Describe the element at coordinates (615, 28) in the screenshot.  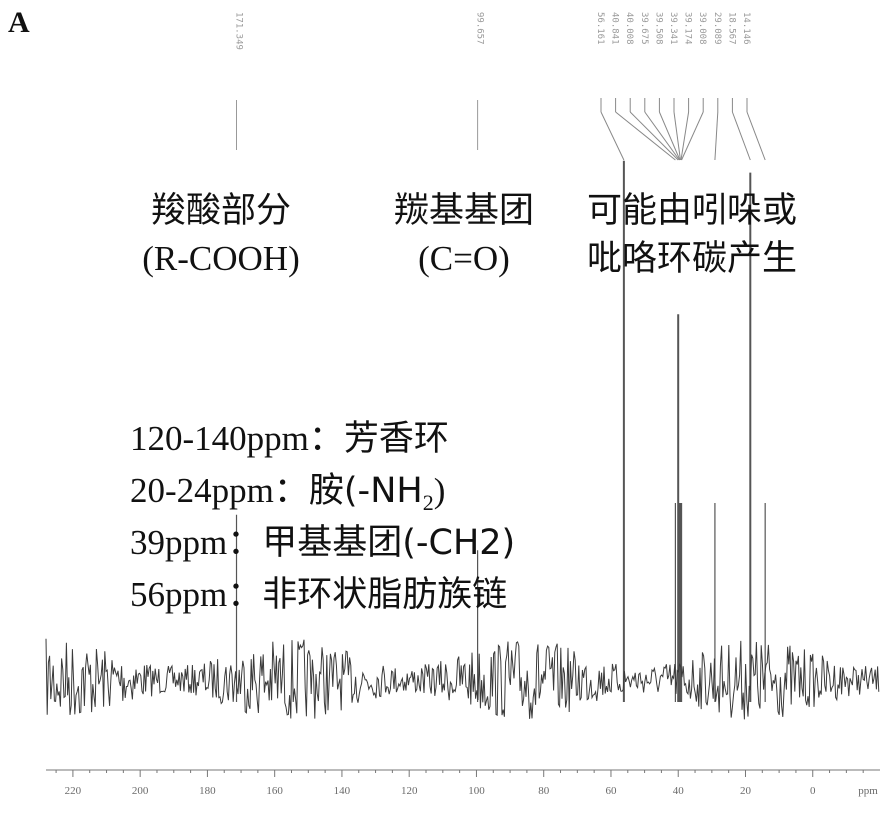
I see `peak-40-841-label: 40.841` at that location.